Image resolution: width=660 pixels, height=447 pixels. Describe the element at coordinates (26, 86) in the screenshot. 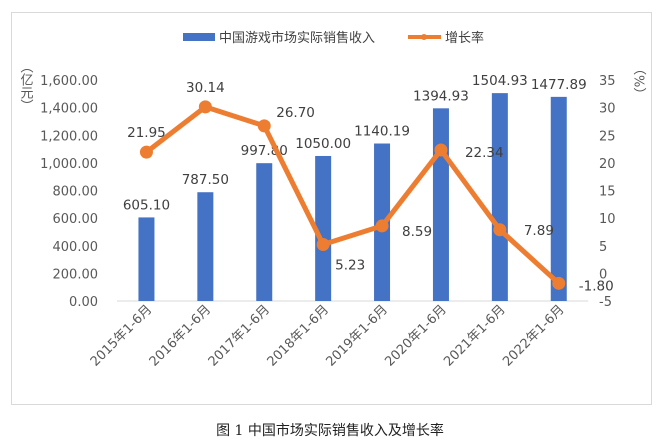

I see `left-axis-title: （亿元）` at that location.